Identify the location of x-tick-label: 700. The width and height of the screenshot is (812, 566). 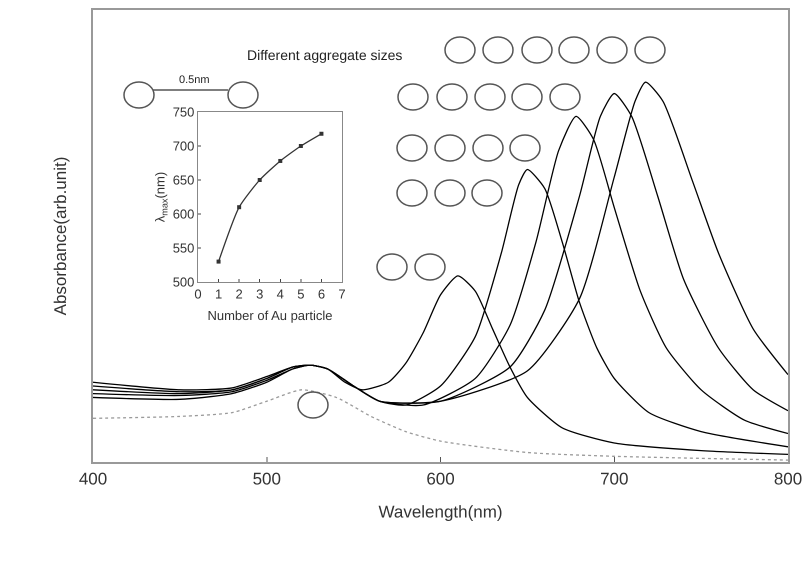
(614, 478).